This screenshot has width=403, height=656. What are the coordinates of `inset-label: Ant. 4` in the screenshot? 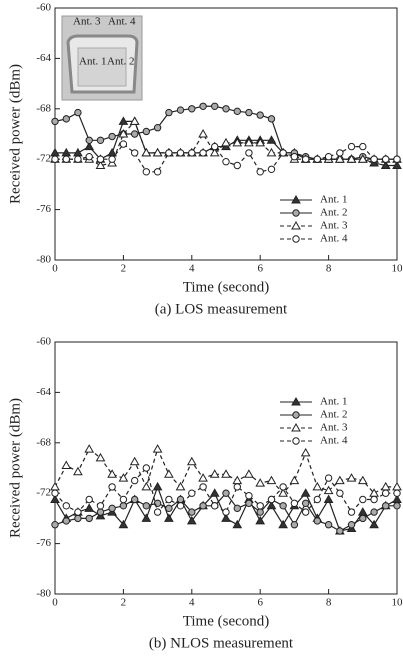 It's located at (122, 22).